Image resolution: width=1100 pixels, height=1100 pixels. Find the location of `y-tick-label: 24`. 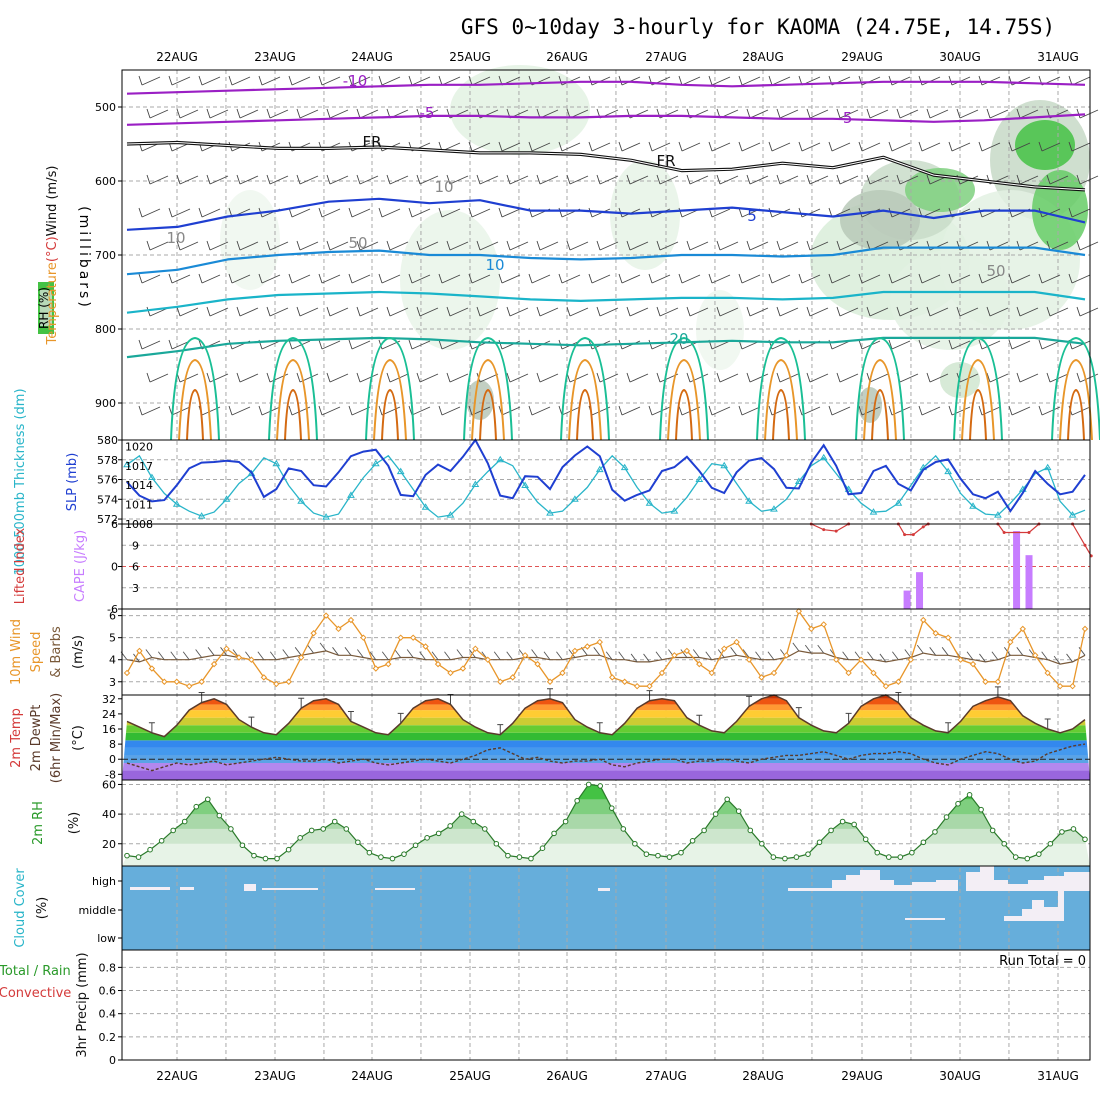

y-tick-label: 24 is located at coordinates (109, 714).